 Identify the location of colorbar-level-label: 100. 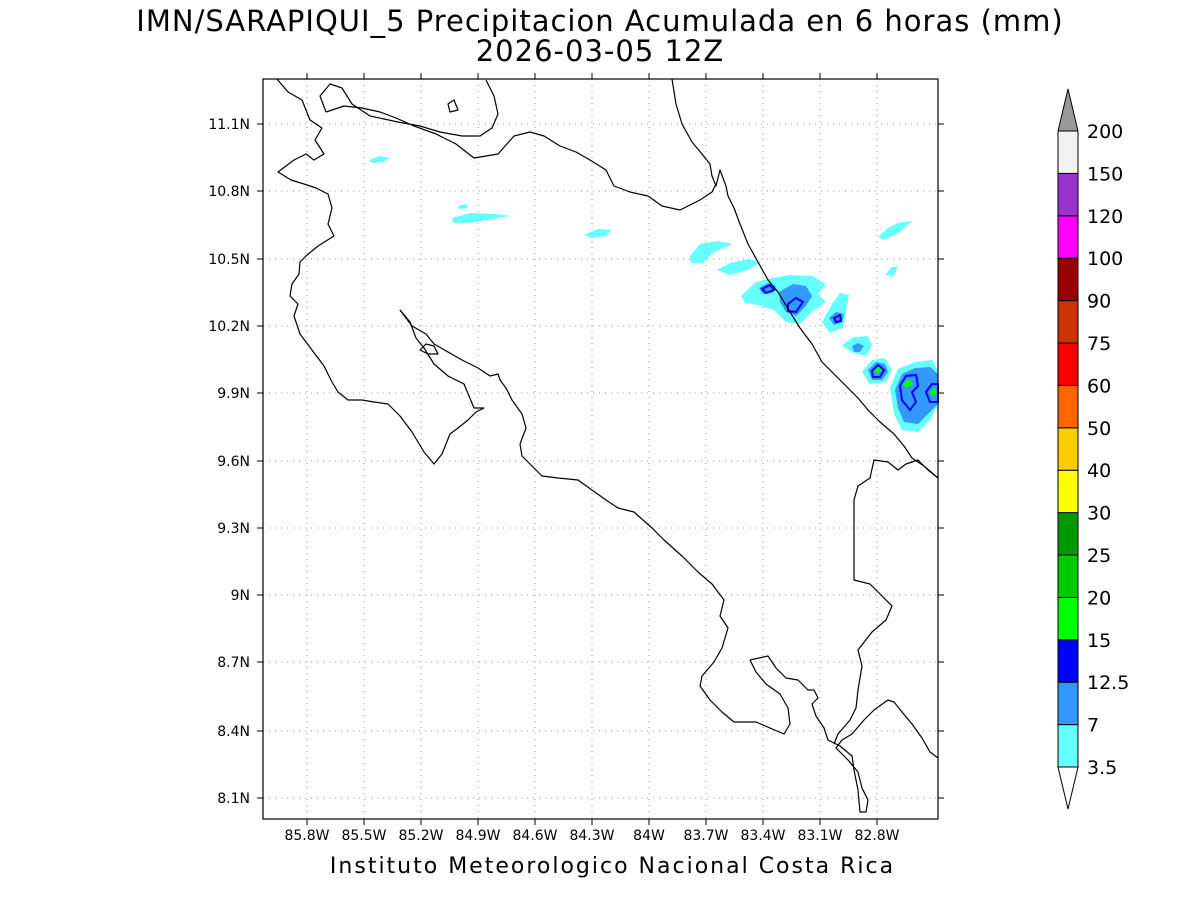
(1105, 259).